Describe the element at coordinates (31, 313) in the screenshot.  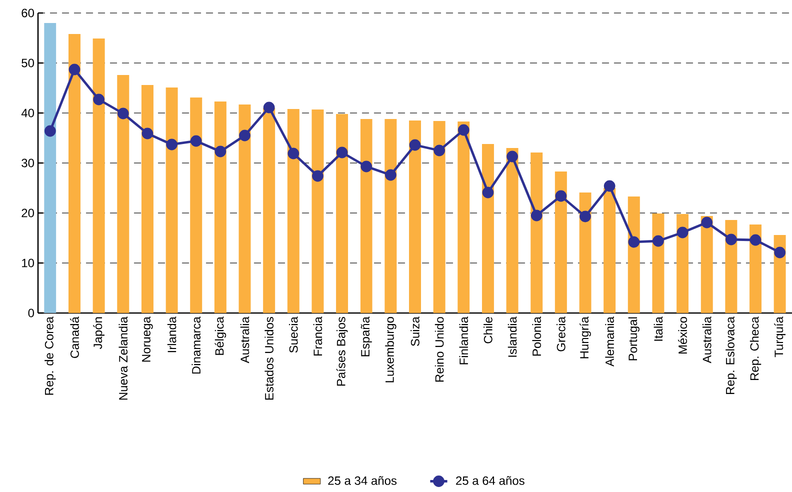
I see `y-tick-label: 0` at that location.